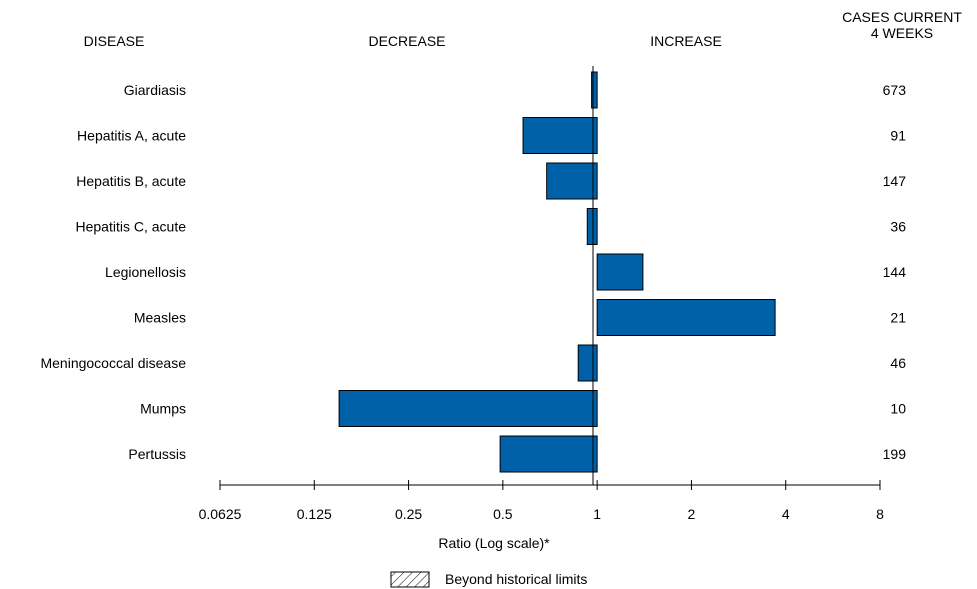  What do you see at coordinates (902, 33) in the screenshot?
I see `header-cases-line2: 4 WEEKS` at bounding box center [902, 33].